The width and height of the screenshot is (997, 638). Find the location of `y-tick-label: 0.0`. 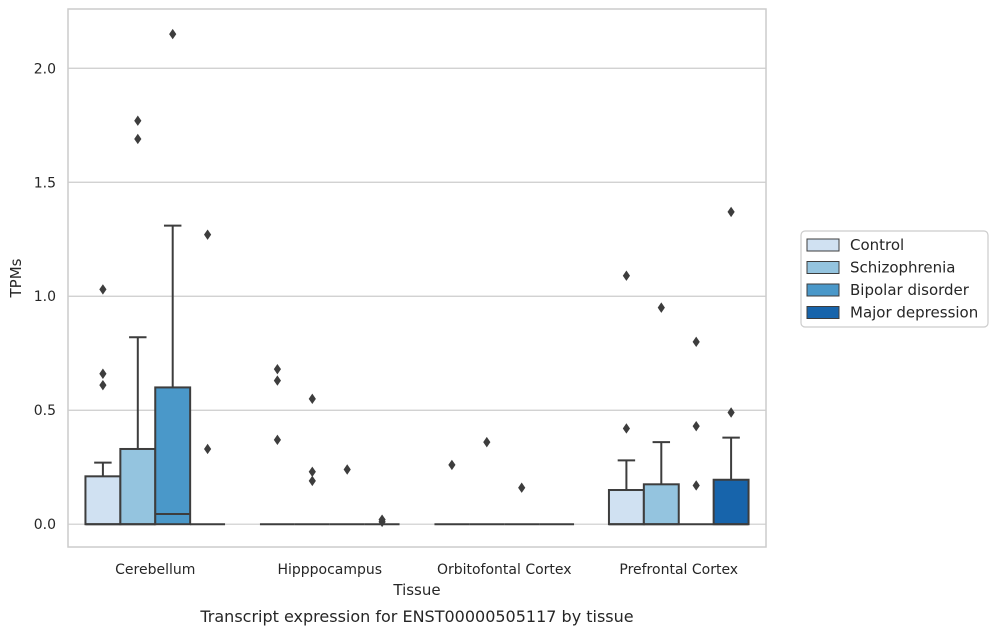

y-tick-label: 0.0 is located at coordinates (45, 525).